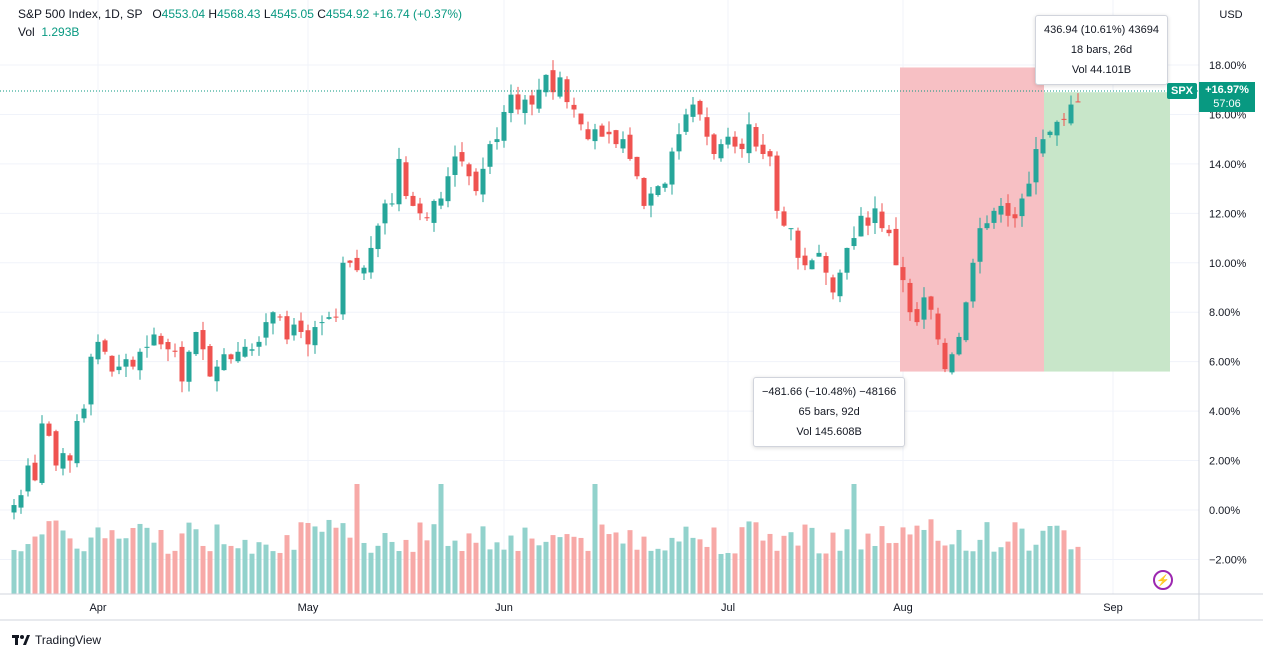  I want to click on price-tick-label: 4.00%, so click(1224, 412).